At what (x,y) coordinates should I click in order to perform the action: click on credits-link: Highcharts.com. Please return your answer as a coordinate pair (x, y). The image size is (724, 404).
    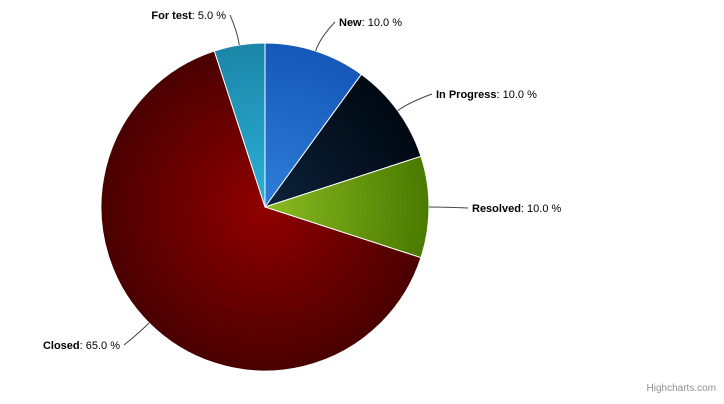
    Looking at the image, I should click on (681, 388).